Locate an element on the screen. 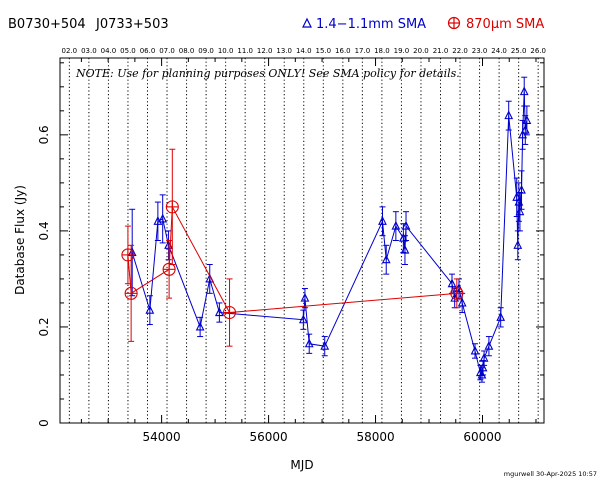  year-label: 26.0 is located at coordinates (538, 51).